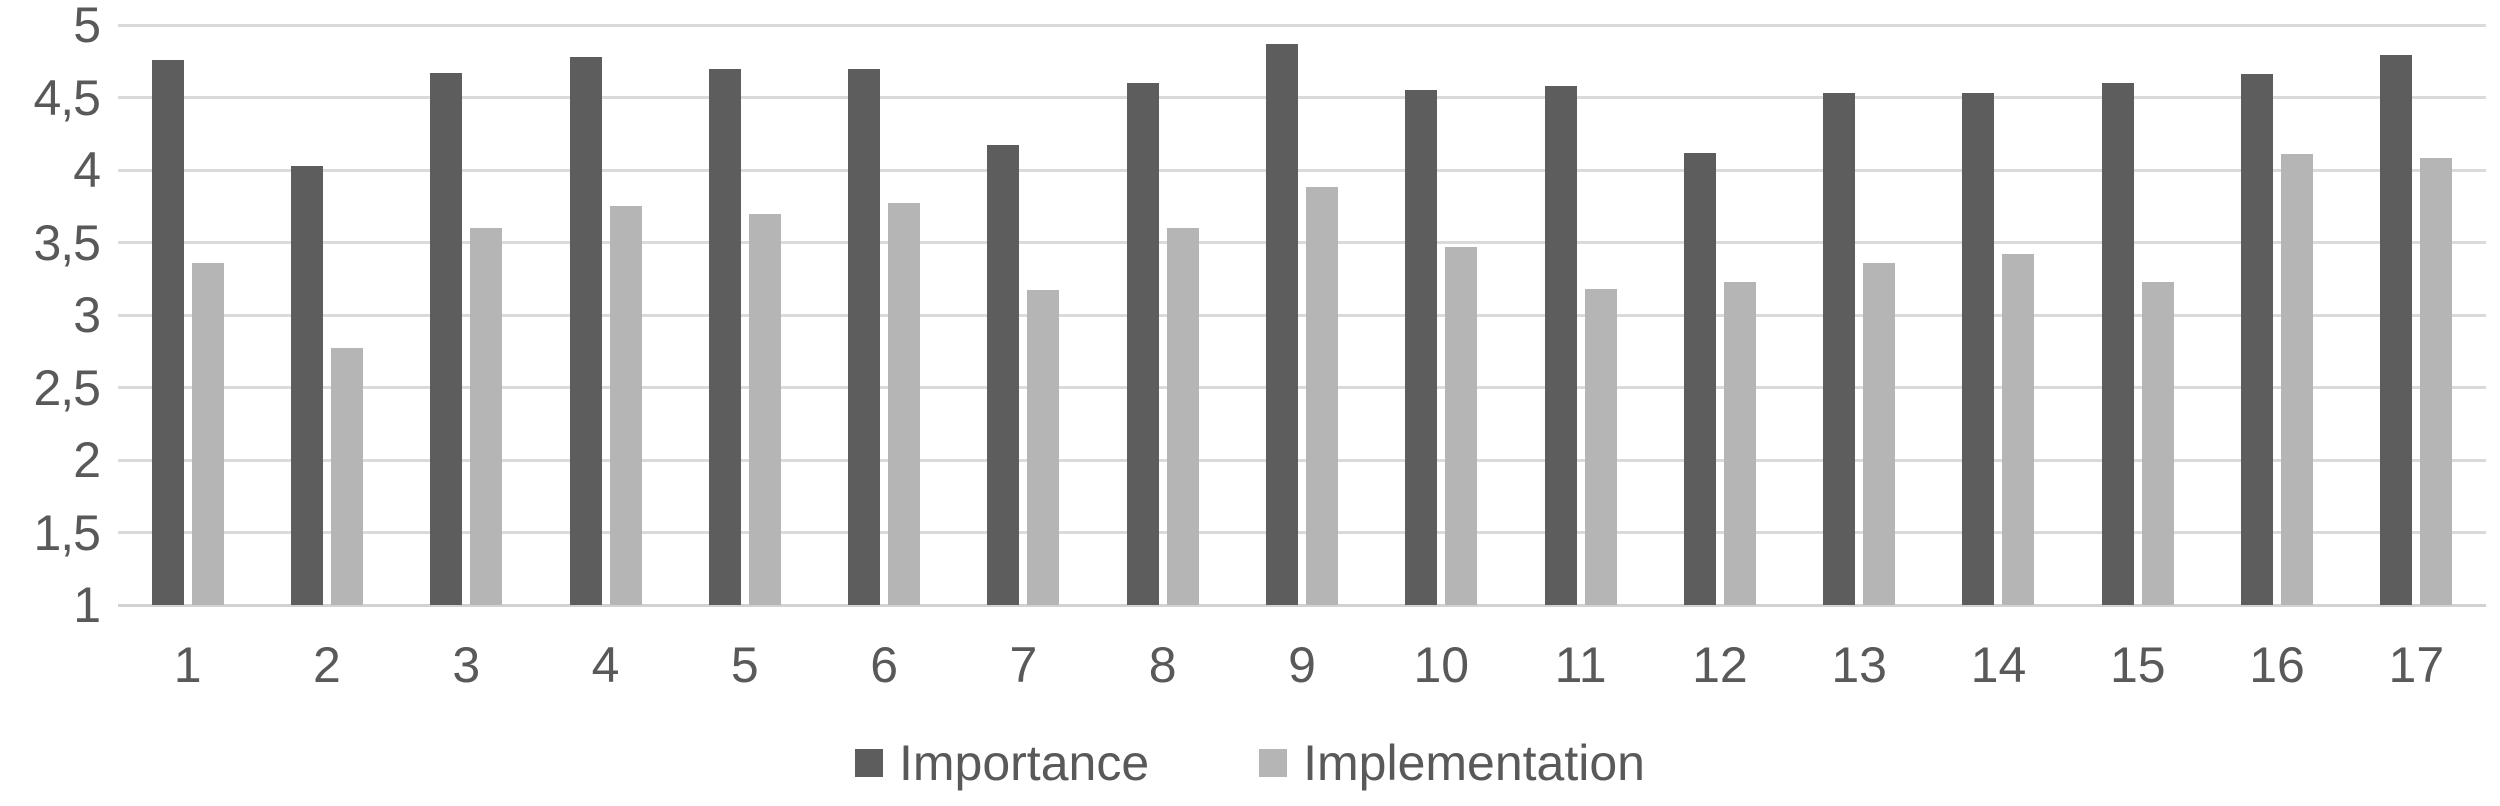 This screenshot has height=806, width=2500. Describe the element at coordinates (327, 665) in the screenshot. I see `x-axis-category-label: 2` at that location.